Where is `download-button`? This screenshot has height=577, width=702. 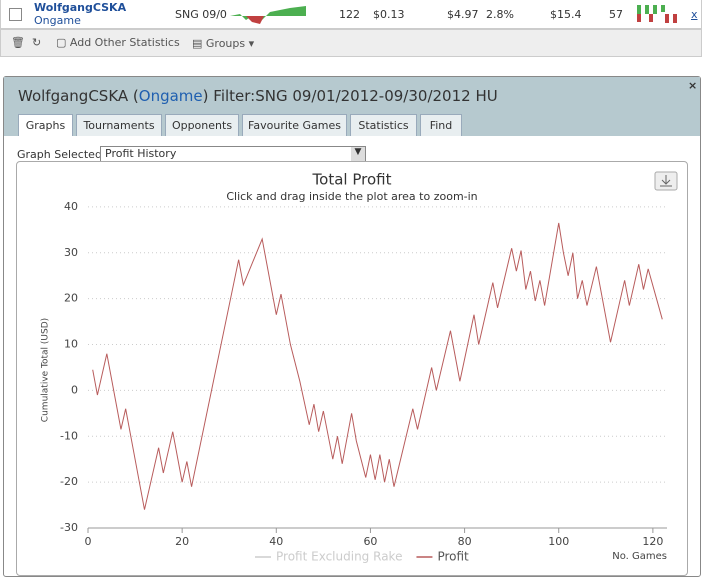 download-button is located at coordinates (666, 181).